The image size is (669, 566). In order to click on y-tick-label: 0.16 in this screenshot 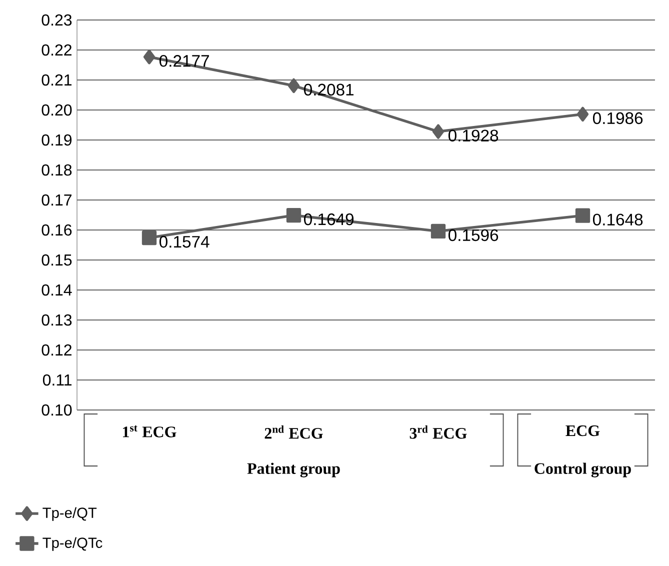, I will do `click(57, 230)`.